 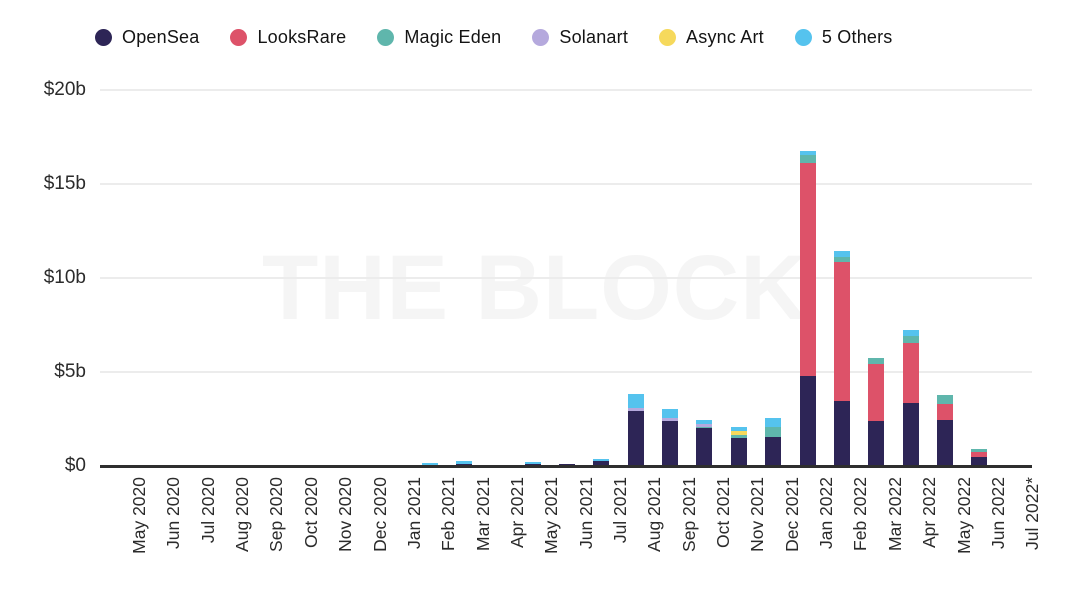 I want to click on x-tick-text: Dec 2021, so click(x=791, y=514).